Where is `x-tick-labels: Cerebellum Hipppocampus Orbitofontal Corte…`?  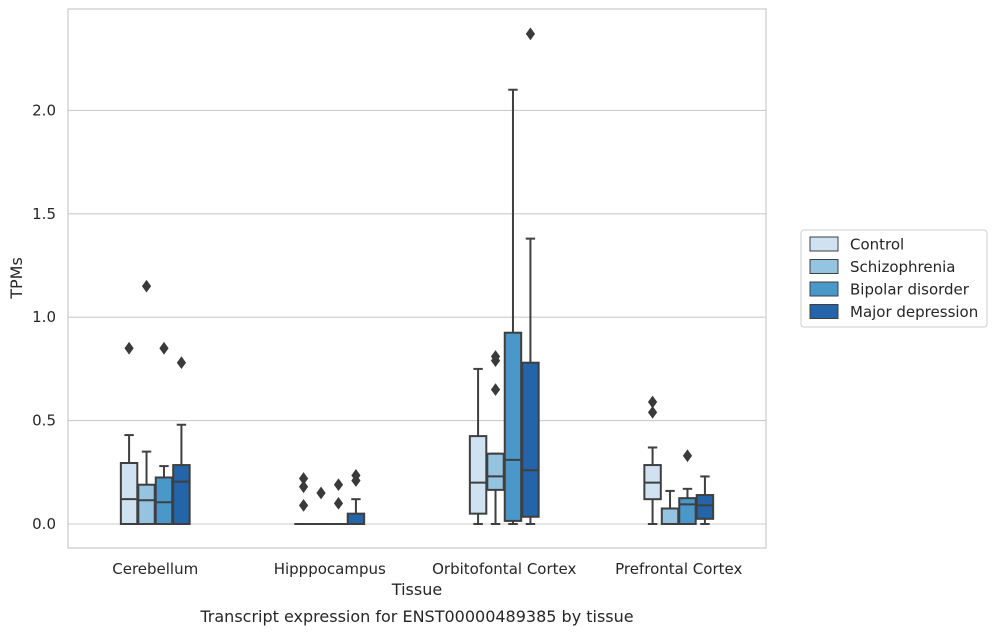 x-tick-labels: Cerebellum Hipppocampus Orbitofontal Corte… is located at coordinates (427, 569).